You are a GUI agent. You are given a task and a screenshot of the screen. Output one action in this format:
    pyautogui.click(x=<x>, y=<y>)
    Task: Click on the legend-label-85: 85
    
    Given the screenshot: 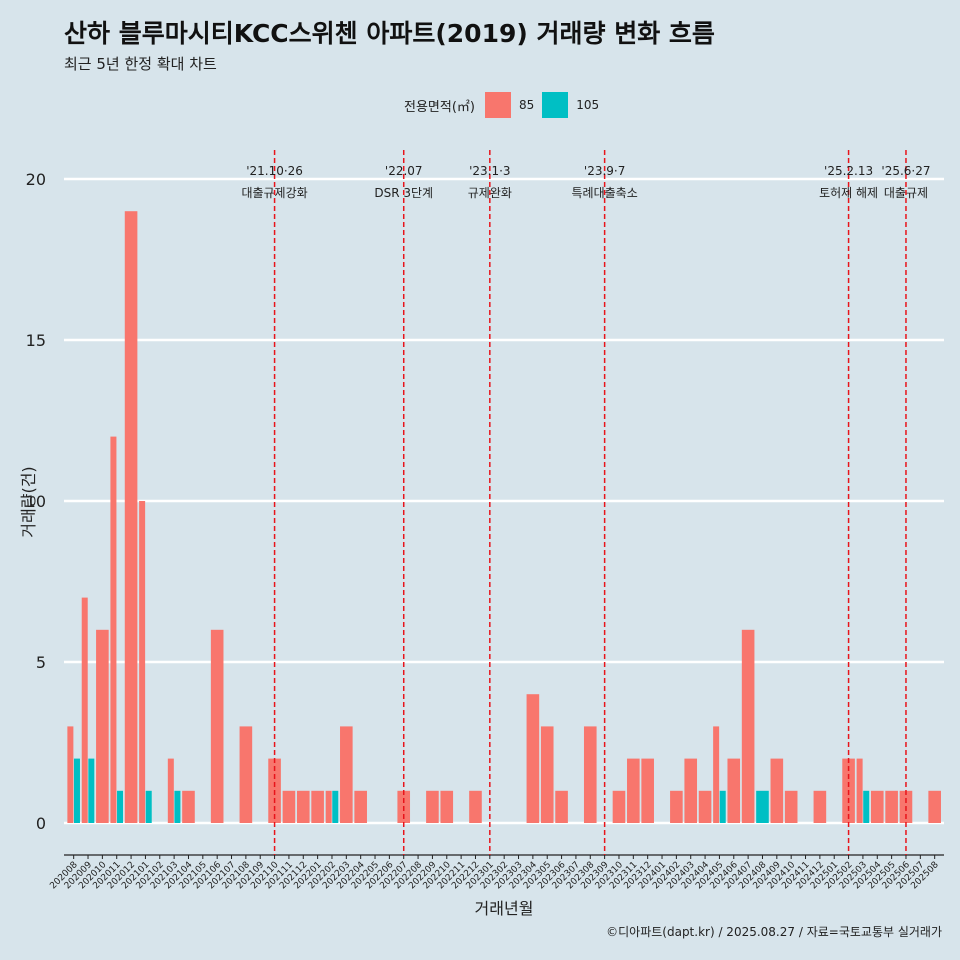 What is the action you would take?
    pyautogui.click(x=526, y=105)
    